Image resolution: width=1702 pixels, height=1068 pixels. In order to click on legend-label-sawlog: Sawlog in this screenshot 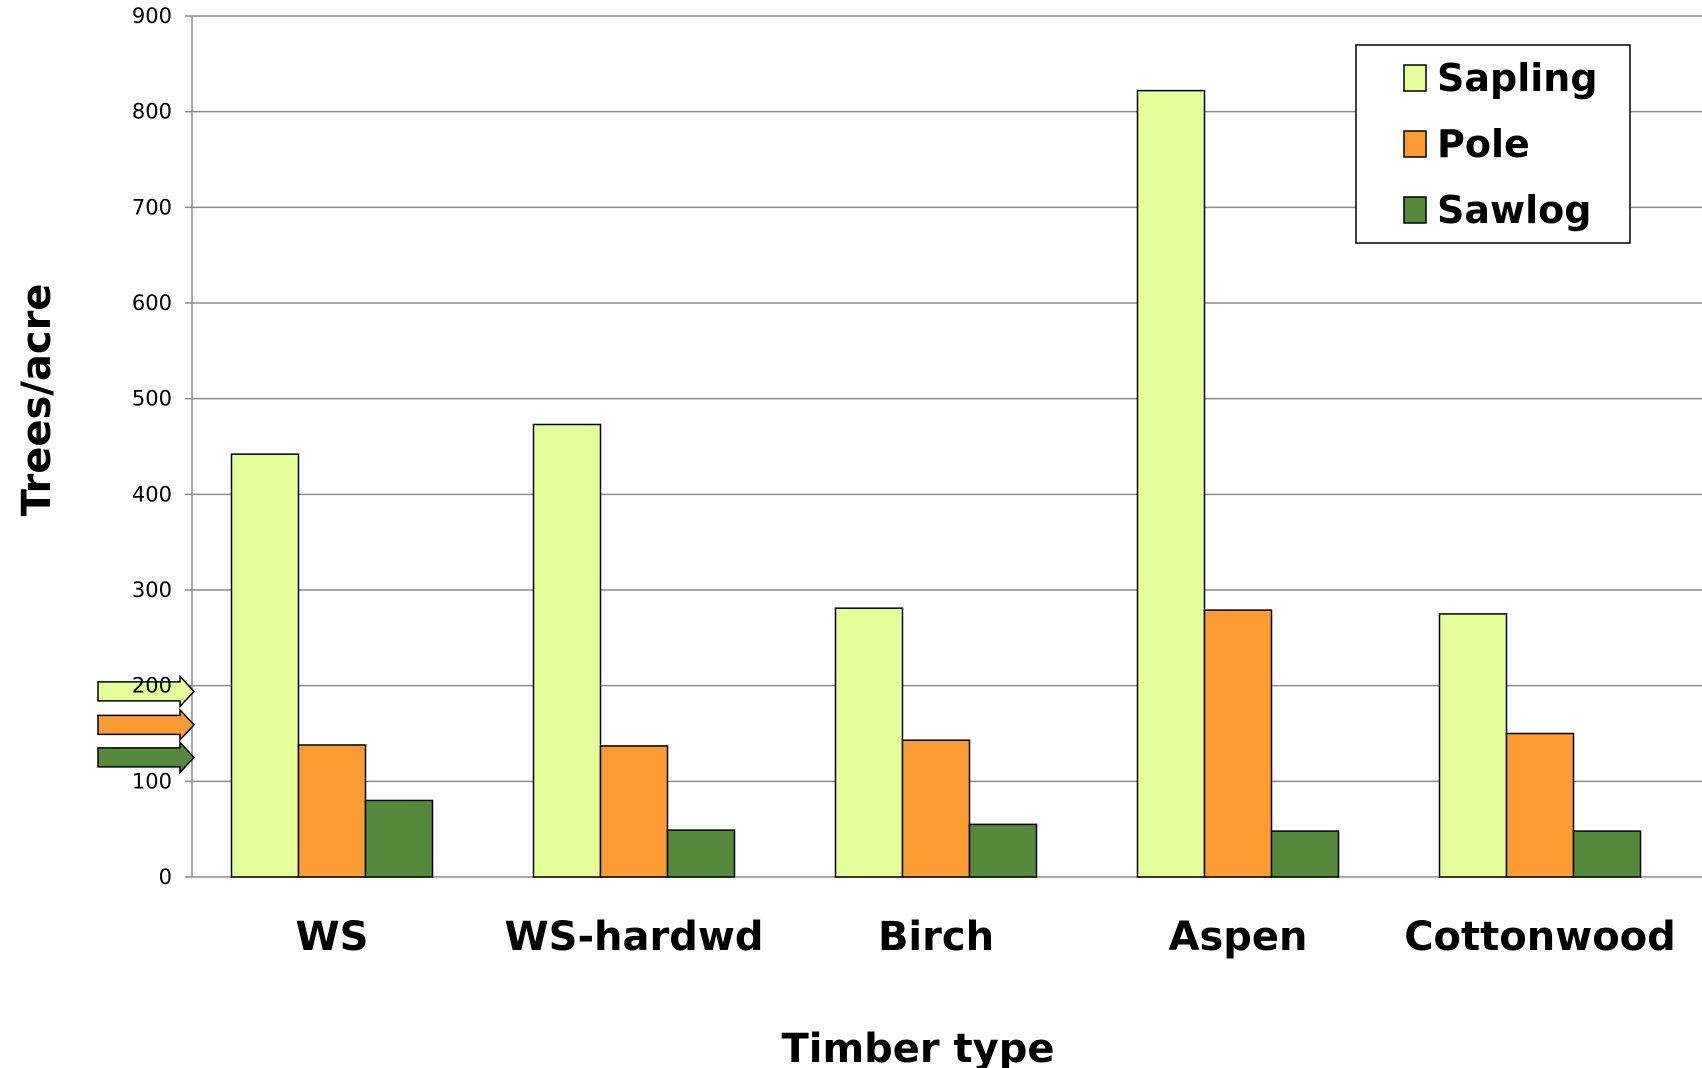, I will do `click(1514, 210)`.